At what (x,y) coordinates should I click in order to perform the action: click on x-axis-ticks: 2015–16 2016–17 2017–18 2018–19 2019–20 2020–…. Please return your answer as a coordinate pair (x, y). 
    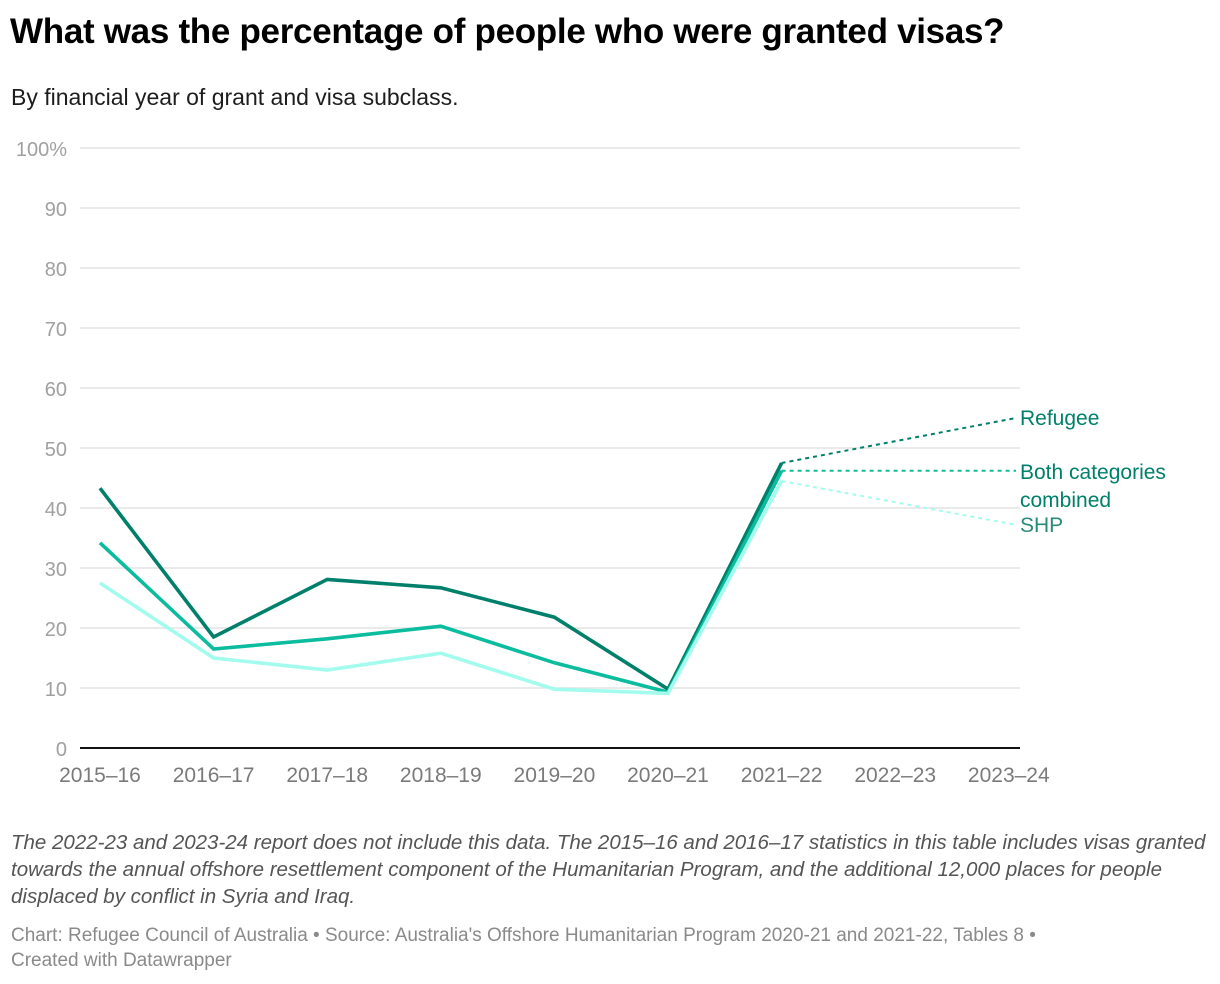
    Looking at the image, I should click on (554, 775).